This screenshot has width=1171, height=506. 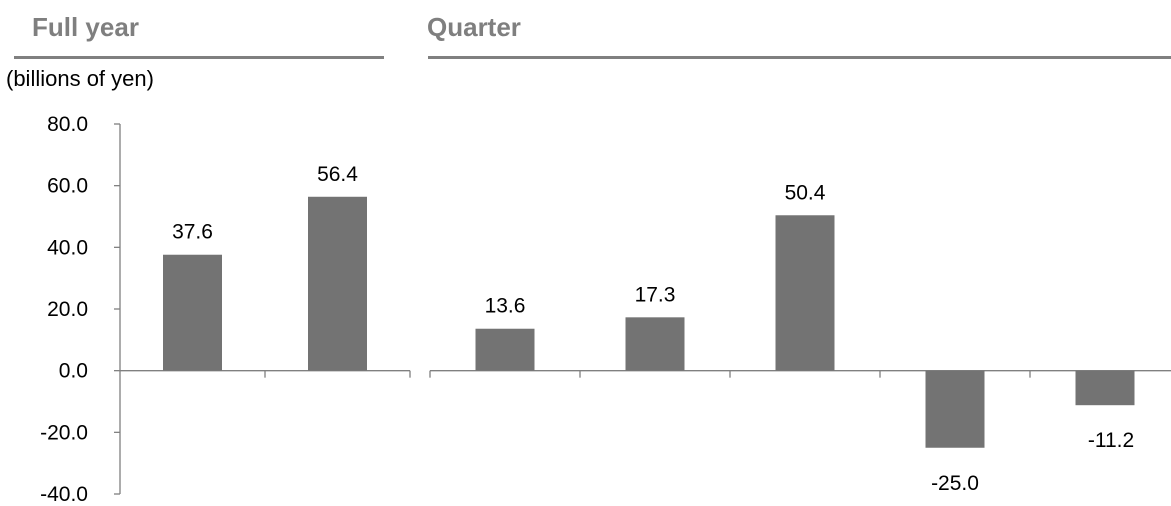 What do you see at coordinates (655, 294) in the screenshot?
I see `data-label: 17.3` at bounding box center [655, 294].